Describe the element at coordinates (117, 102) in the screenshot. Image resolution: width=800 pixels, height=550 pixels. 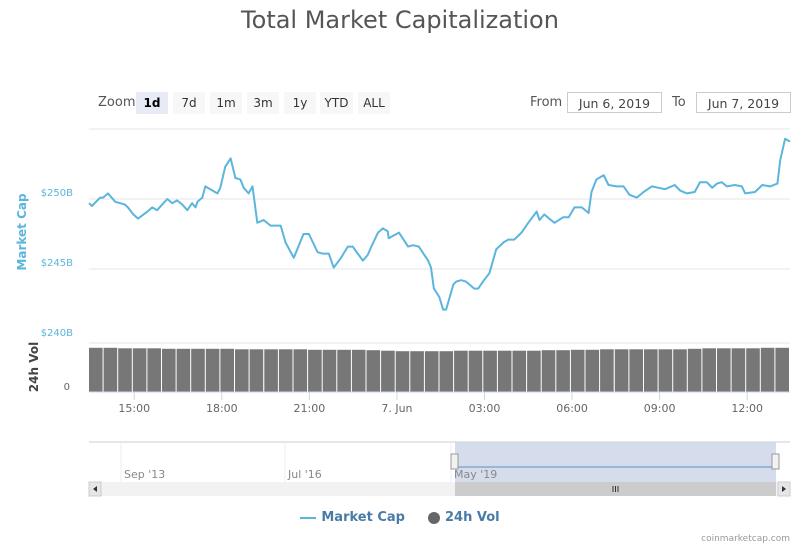
I see `zoom-label: Zoom` at that location.